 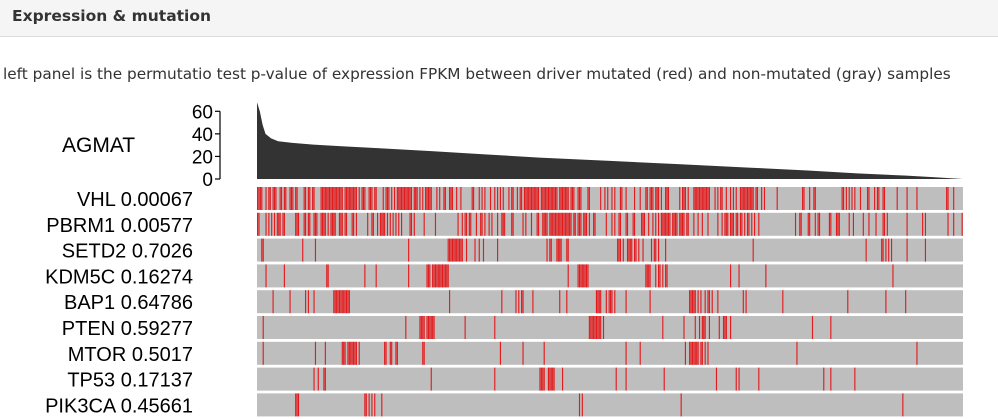 What do you see at coordinates (610, 379) in the screenshot?
I see `track-background` at bounding box center [610, 379].